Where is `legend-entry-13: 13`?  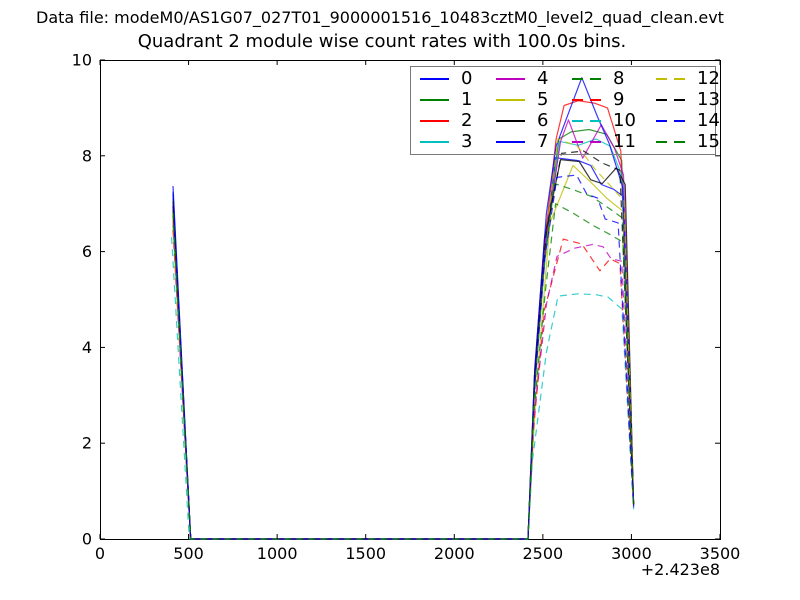 legend-entry-13: 13 is located at coordinates (688, 100).